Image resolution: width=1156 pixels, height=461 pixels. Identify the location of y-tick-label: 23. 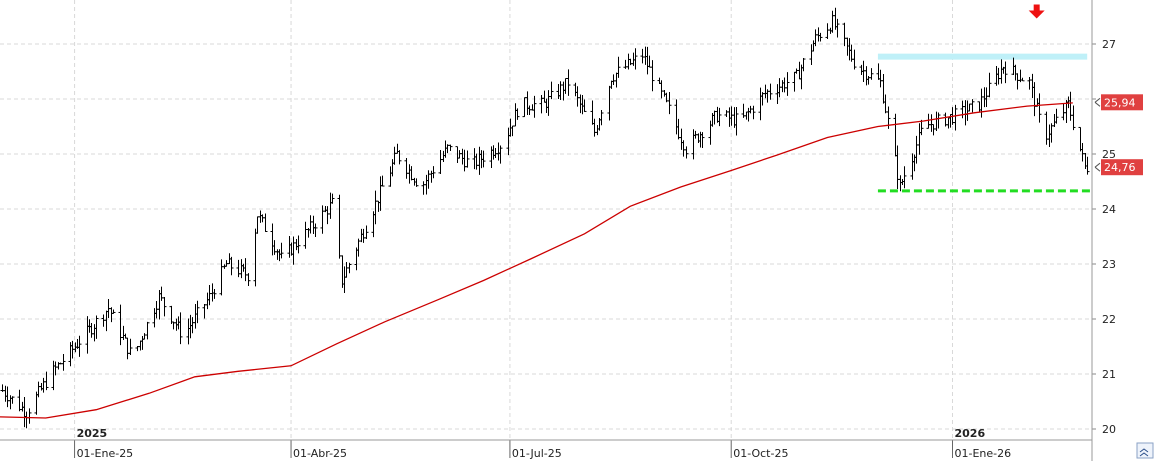
(1109, 264).